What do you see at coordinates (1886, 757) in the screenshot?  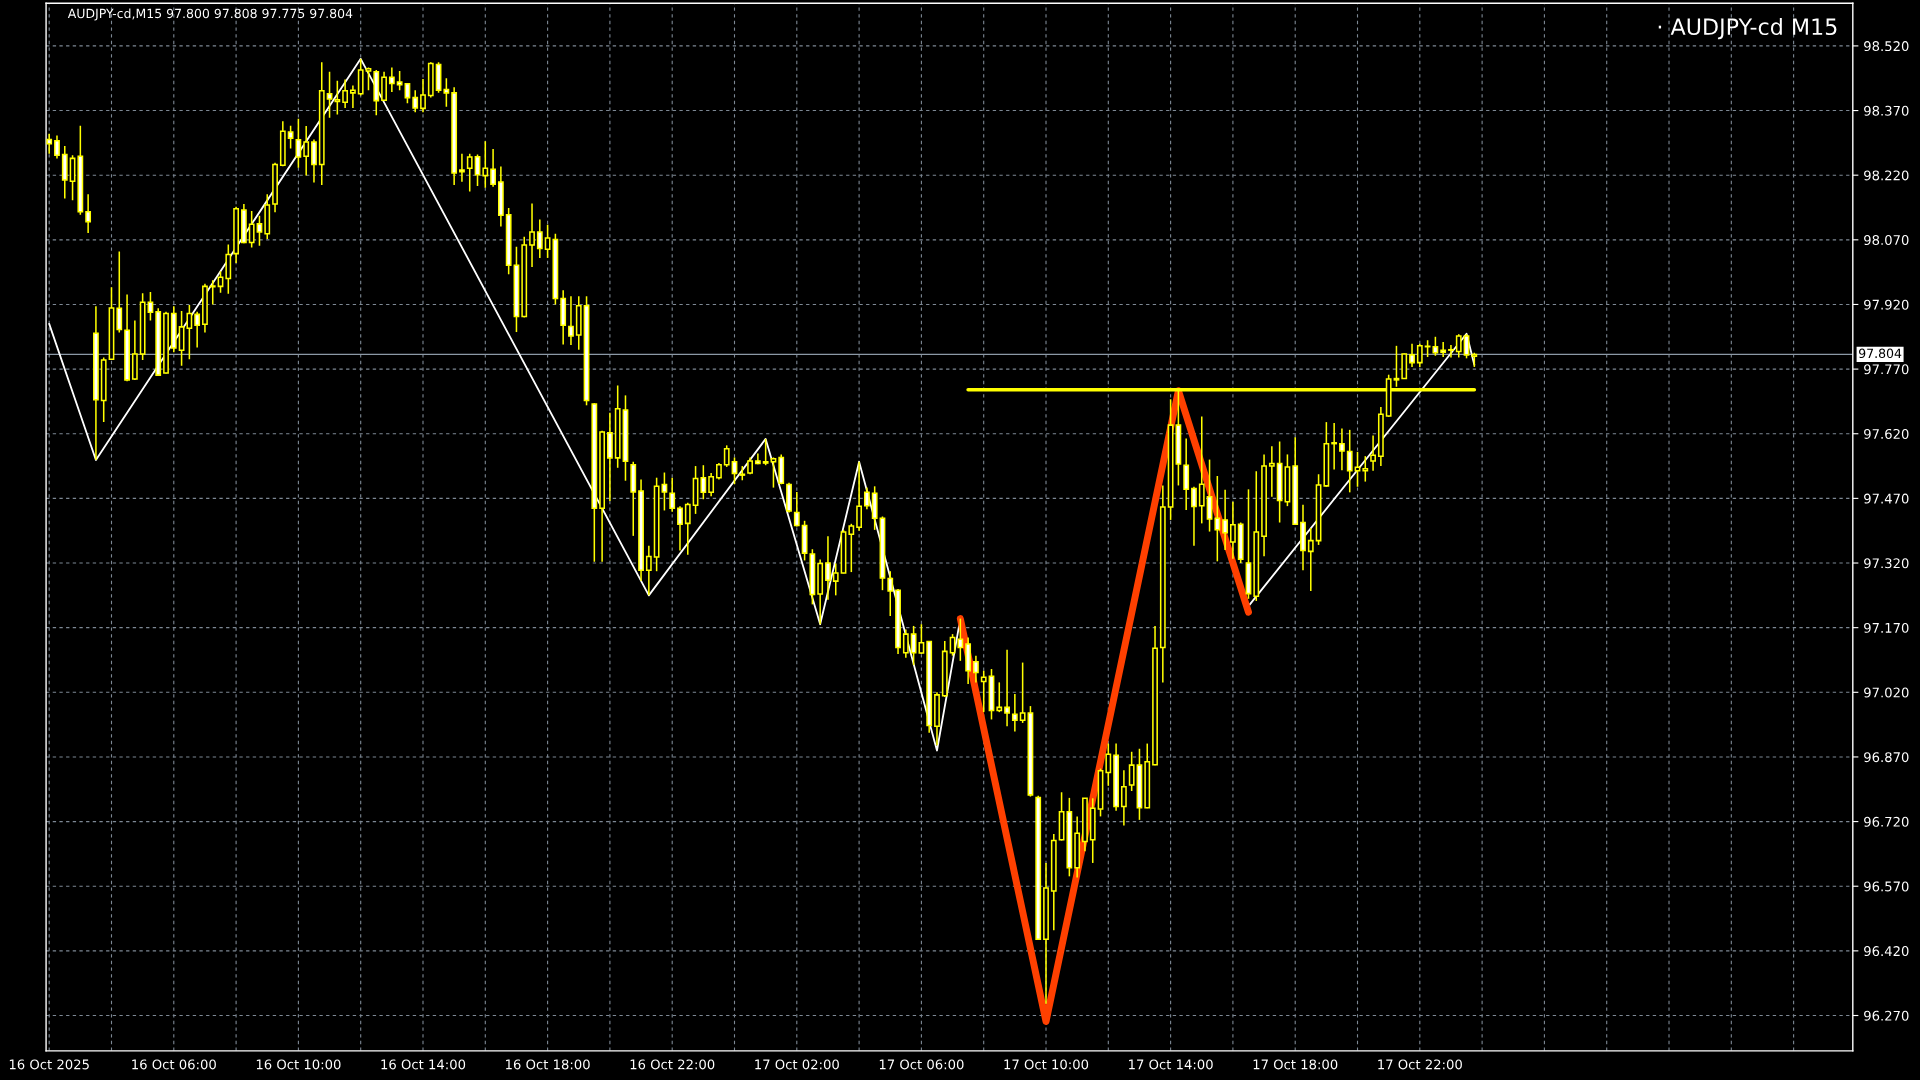 I see `y-tick-label: 96.870` at bounding box center [1886, 757].